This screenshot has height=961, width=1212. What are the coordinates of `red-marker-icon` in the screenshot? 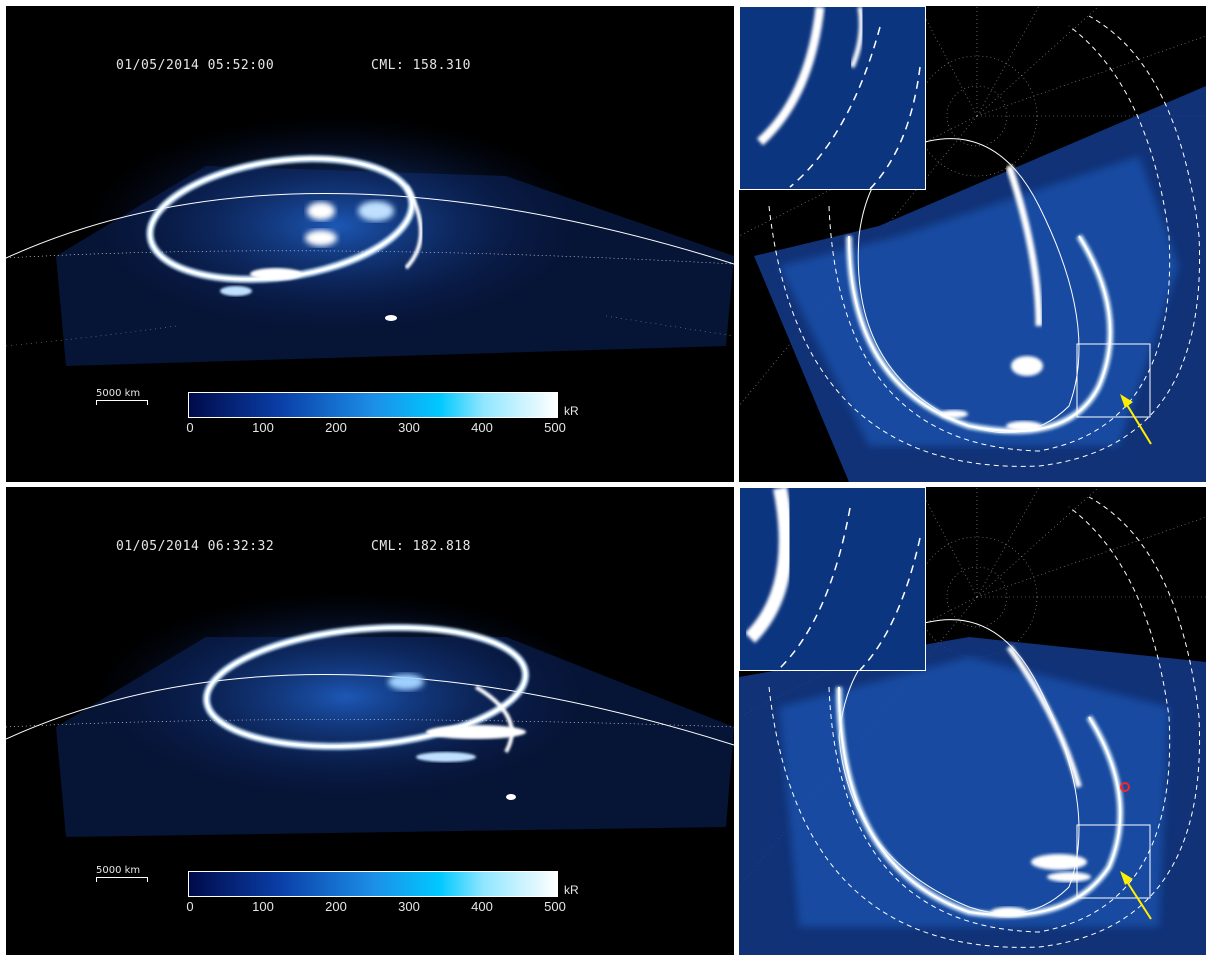 It's located at (1125, 787).